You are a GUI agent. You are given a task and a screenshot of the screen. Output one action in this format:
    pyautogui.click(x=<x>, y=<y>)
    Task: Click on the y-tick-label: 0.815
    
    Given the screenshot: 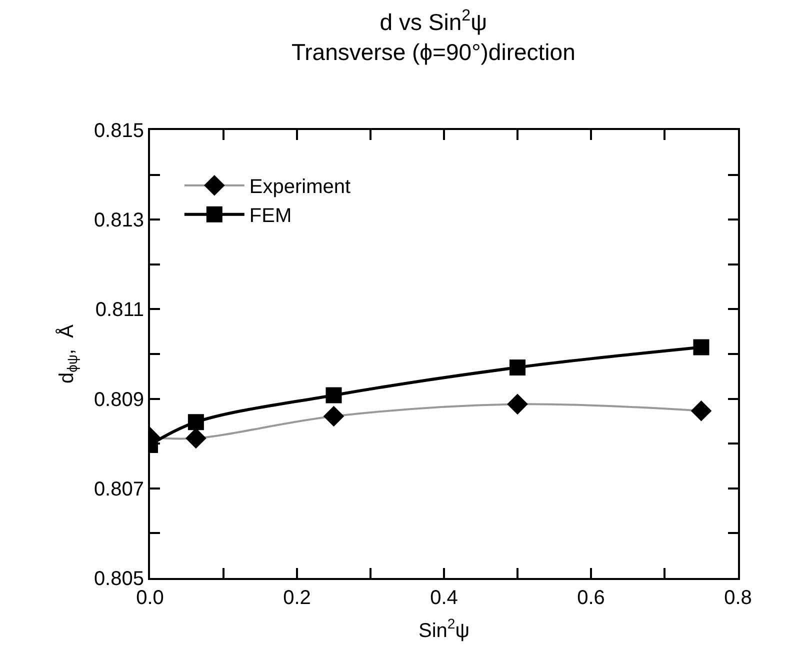 What is the action you would take?
    pyautogui.click(x=119, y=131)
    